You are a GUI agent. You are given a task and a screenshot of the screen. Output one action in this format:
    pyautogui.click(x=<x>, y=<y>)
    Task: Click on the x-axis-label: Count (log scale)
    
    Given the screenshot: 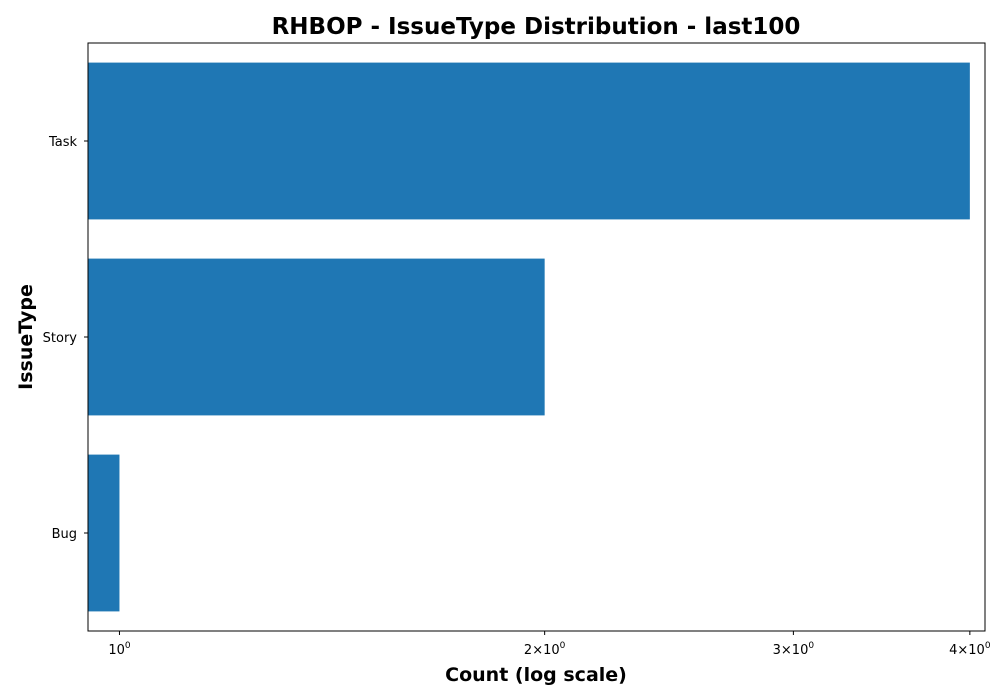 What is the action you would take?
    pyautogui.click(x=536, y=675)
    